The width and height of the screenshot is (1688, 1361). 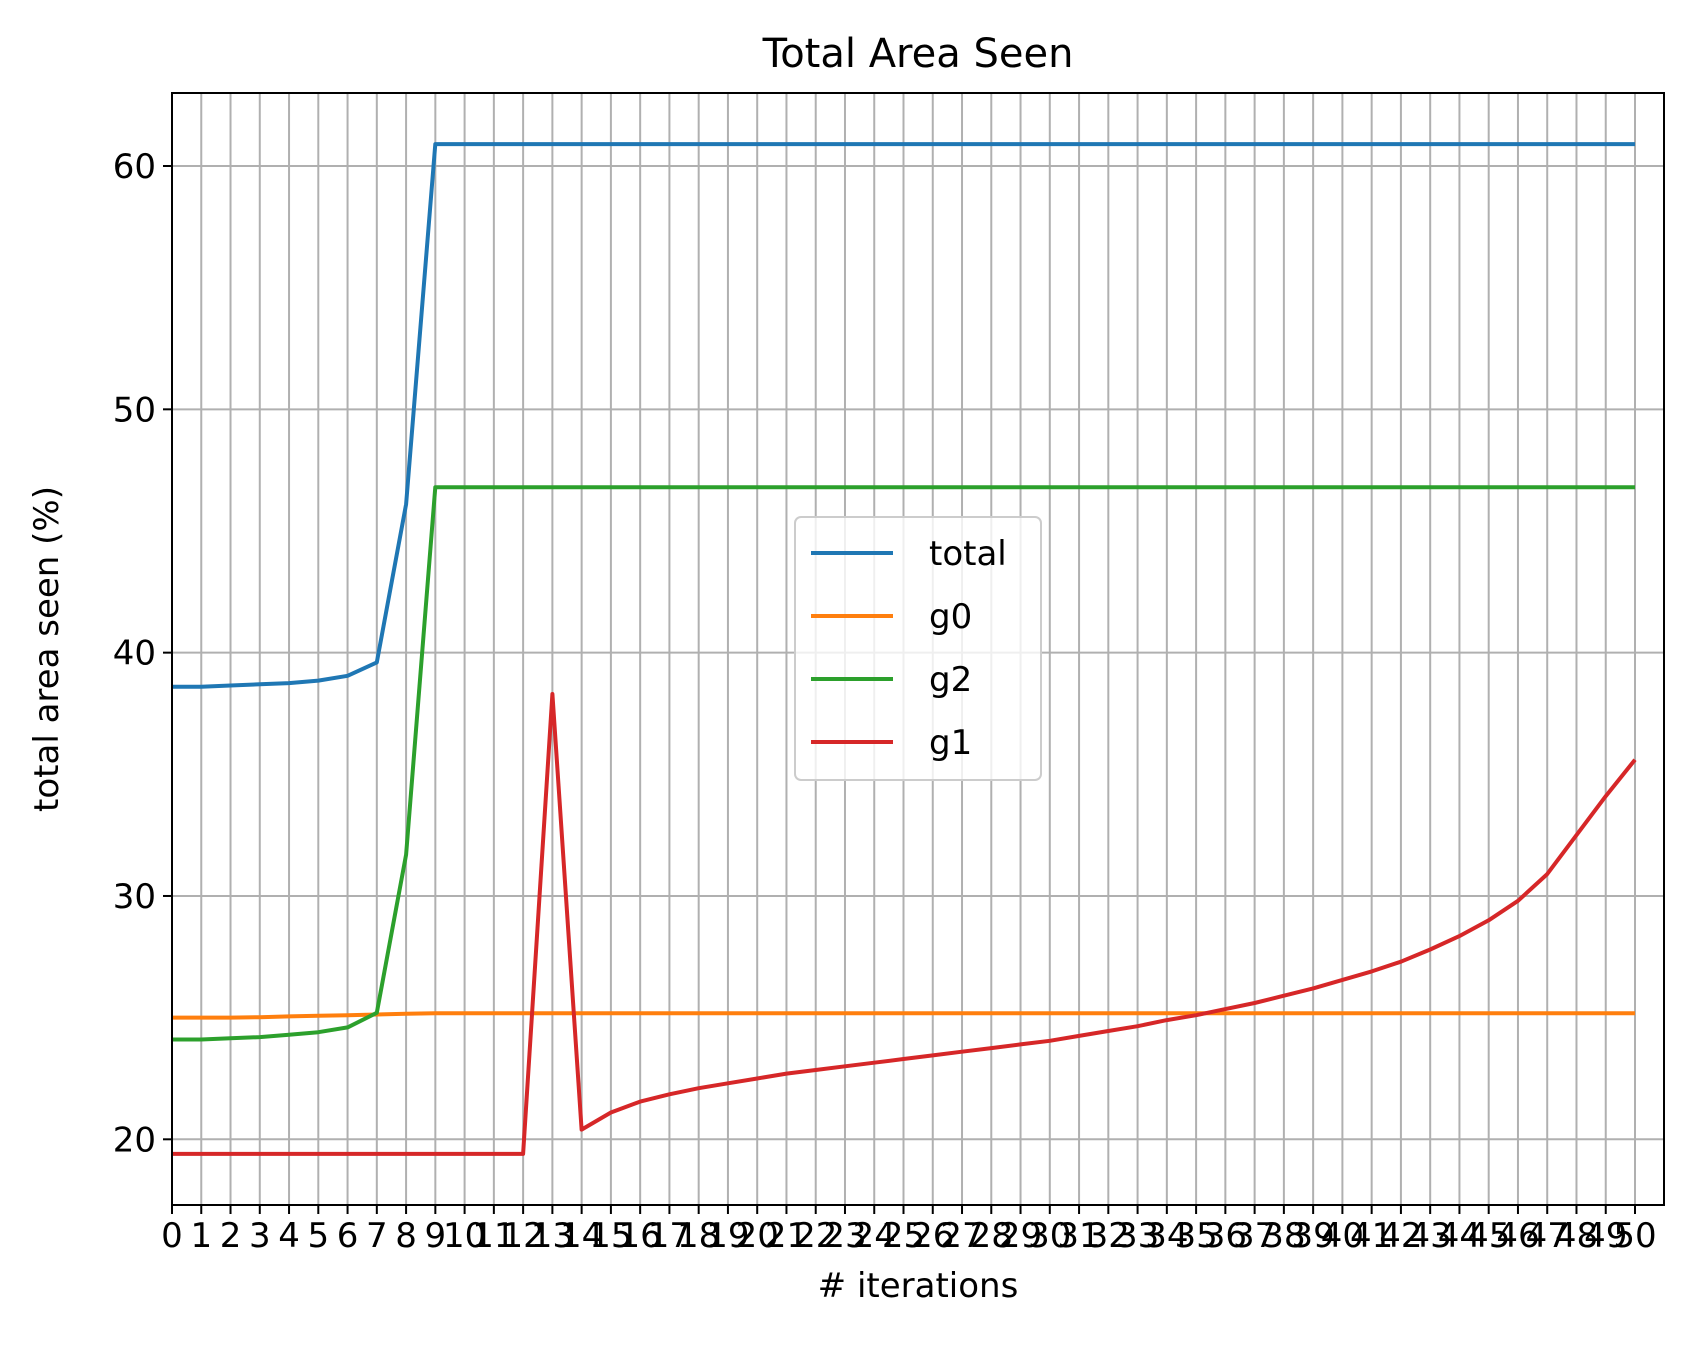 What do you see at coordinates (918, 1286) in the screenshot?
I see `x-axis-label: # iterations` at bounding box center [918, 1286].